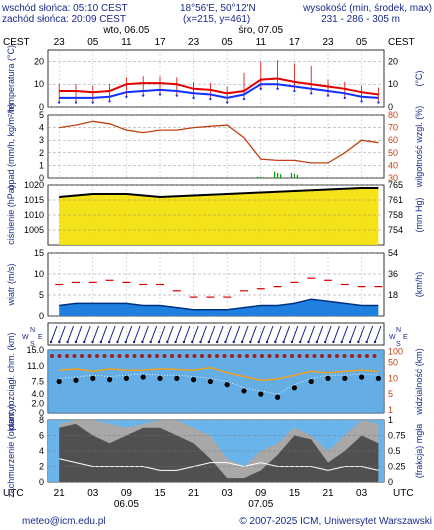 The image size is (434, 530). I want to click on y-tick-label: 70, so click(393, 128).